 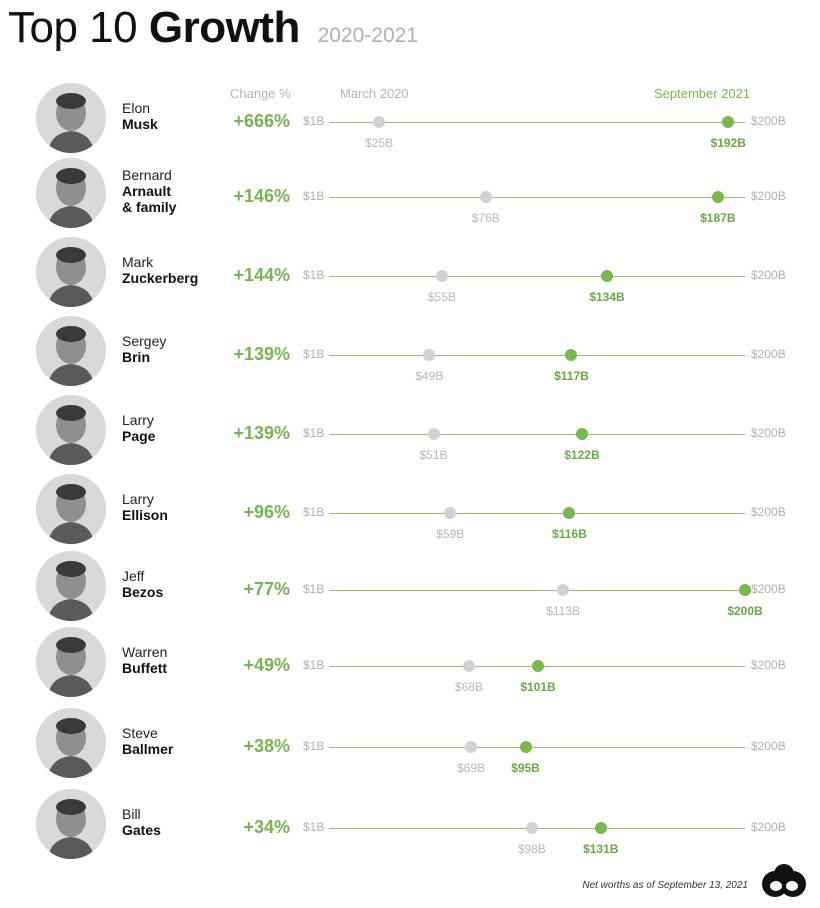 I want to click on start-value-label: $113B, so click(x=563, y=611).